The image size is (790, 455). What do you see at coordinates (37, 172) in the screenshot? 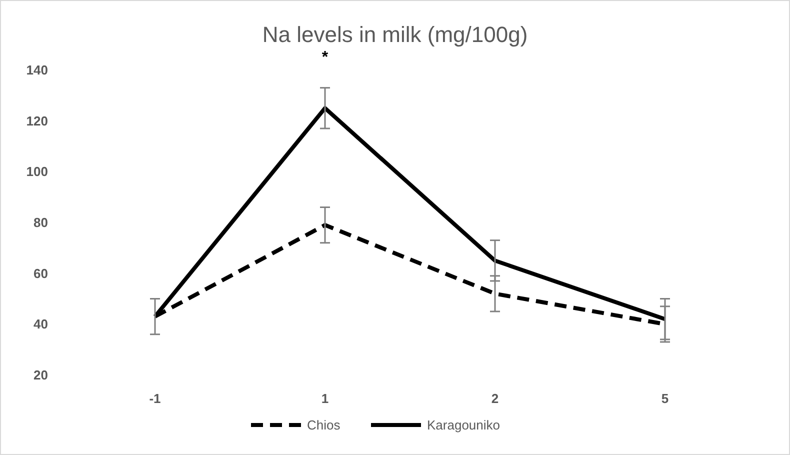
I see `y-tick-label: 100` at bounding box center [37, 172].